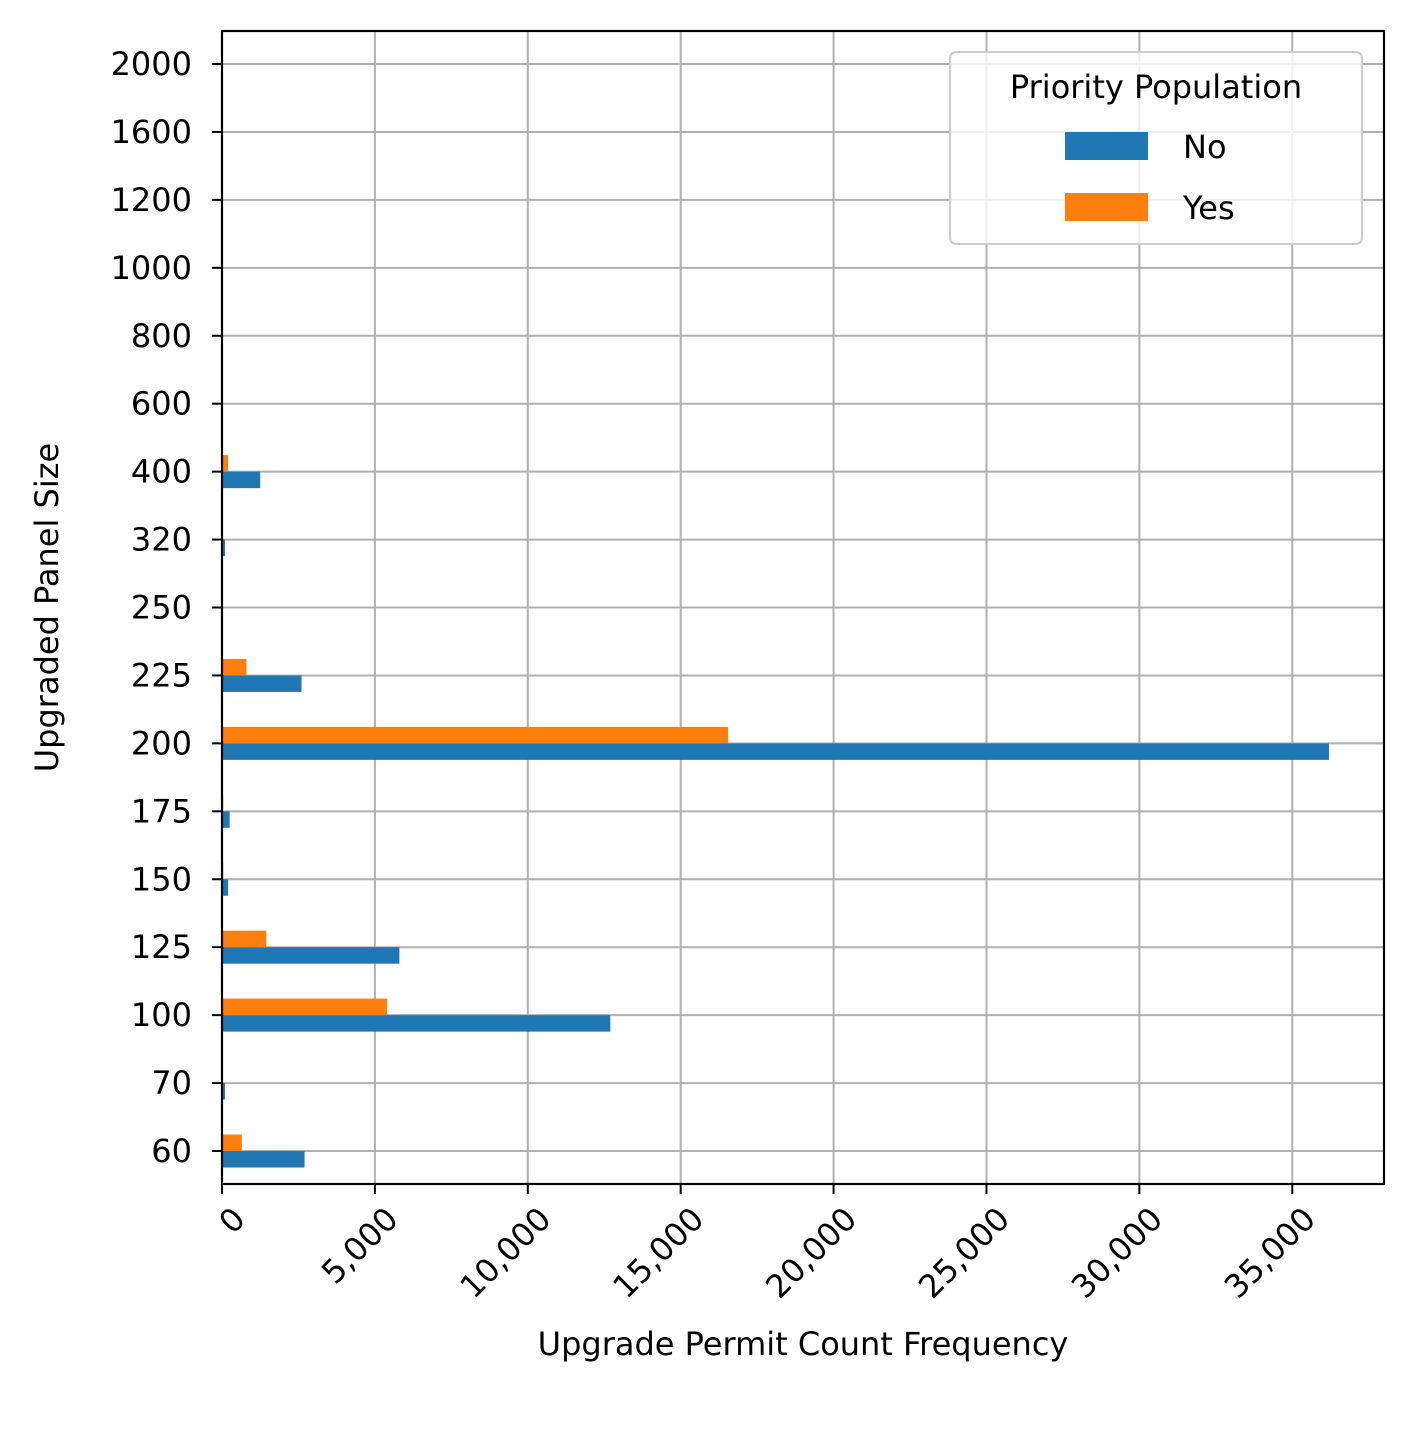 The width and height of the screenshot is (1414, 1437). What do you see at coordinates (151, 132) in the screenshot?
I see `y-tick-label: 1600` at bounding box center [151, 132].